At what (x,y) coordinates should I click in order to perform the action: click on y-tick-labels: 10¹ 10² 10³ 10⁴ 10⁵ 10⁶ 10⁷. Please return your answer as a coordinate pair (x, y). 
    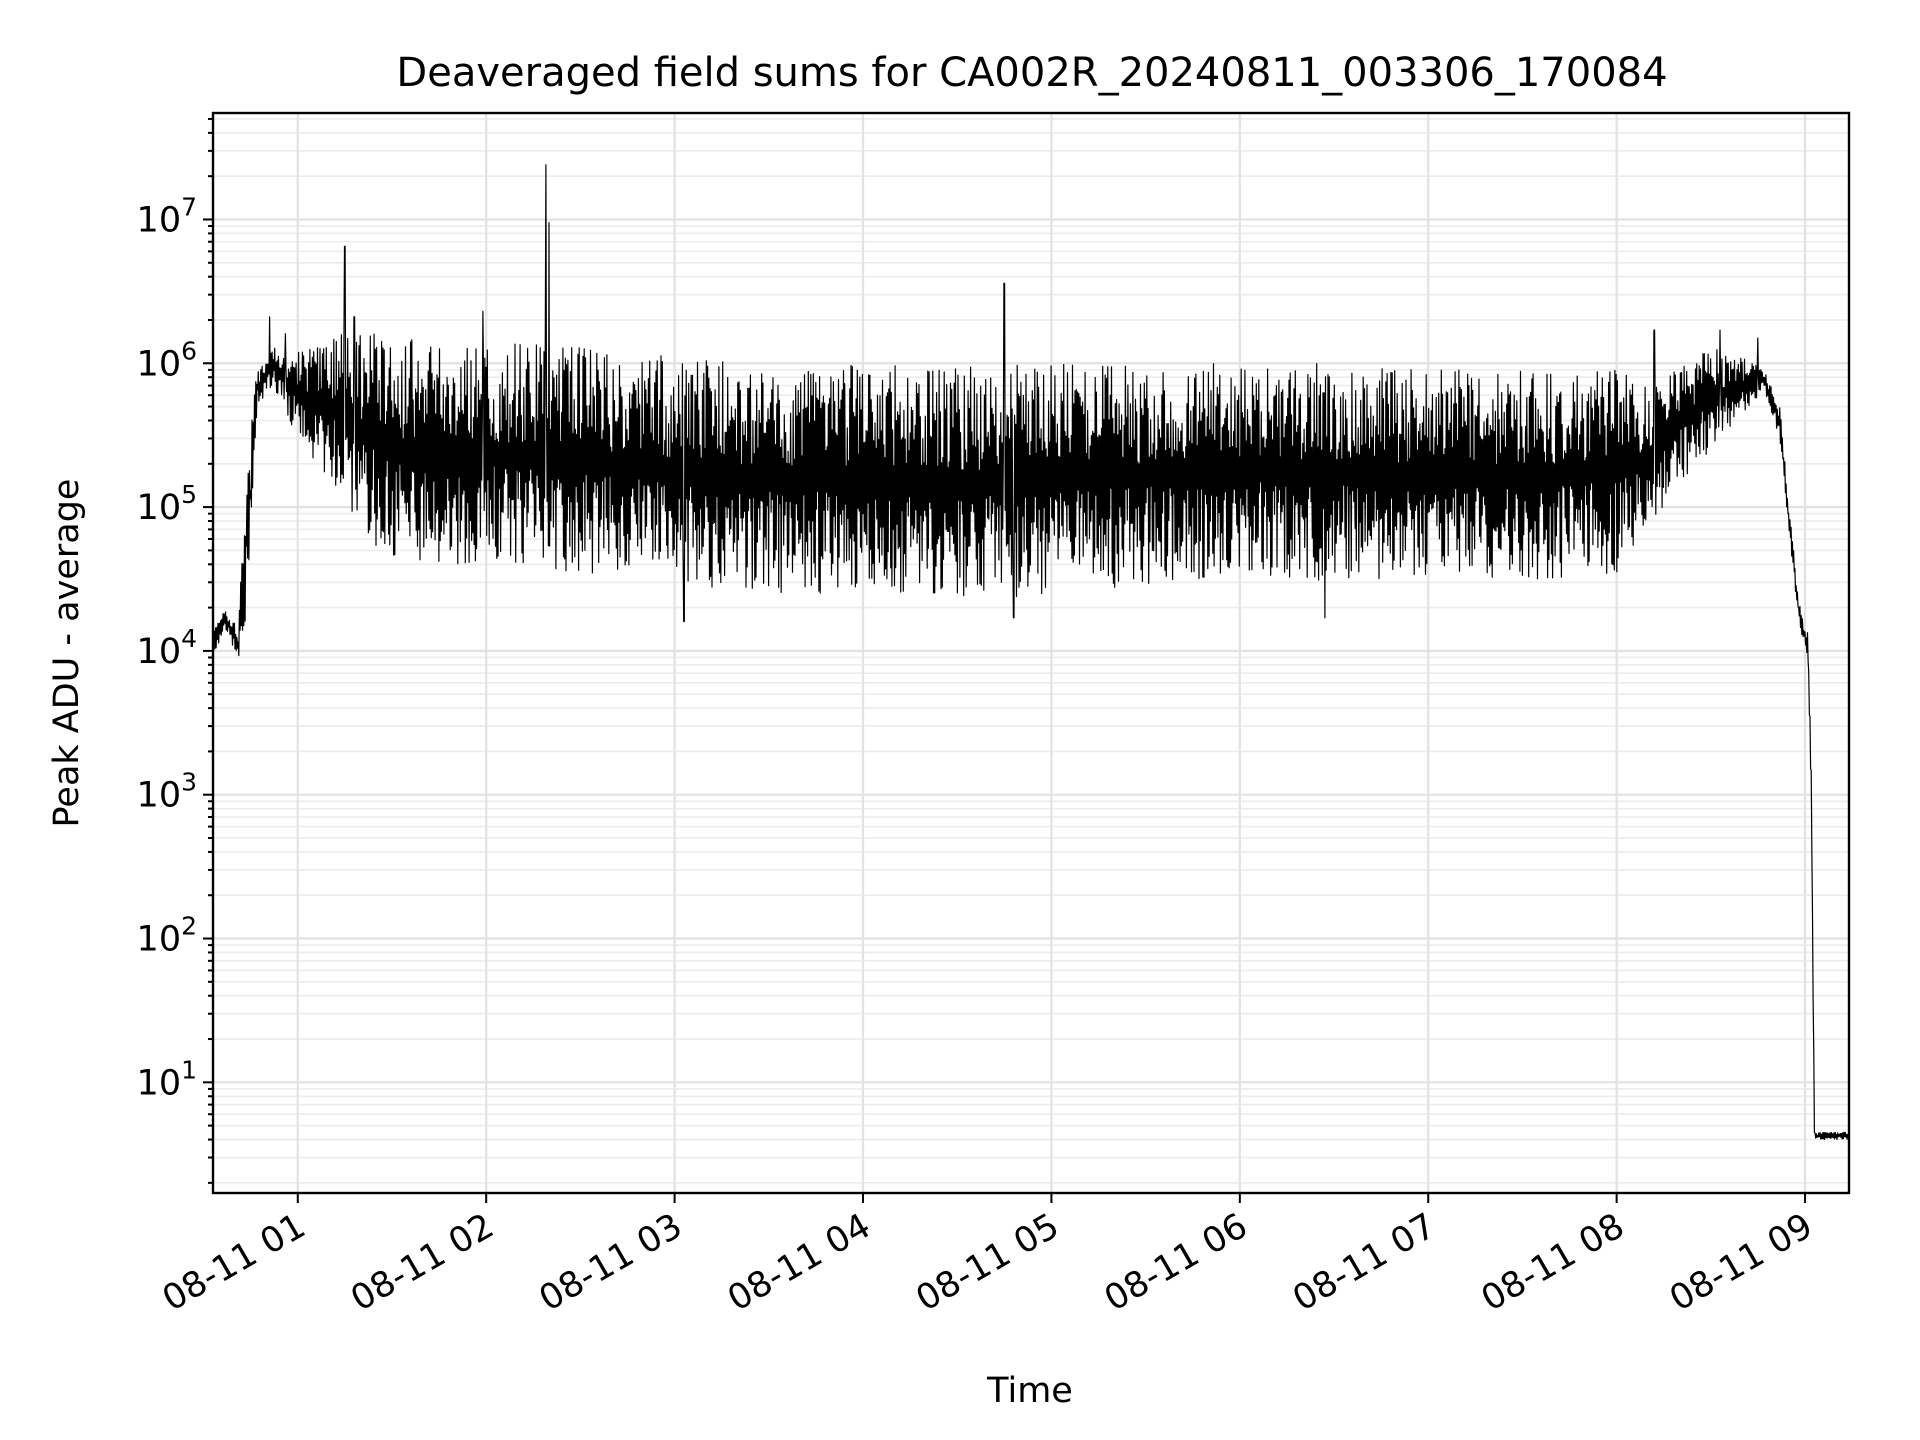
    Looking at the image, I should click on (167, 647).